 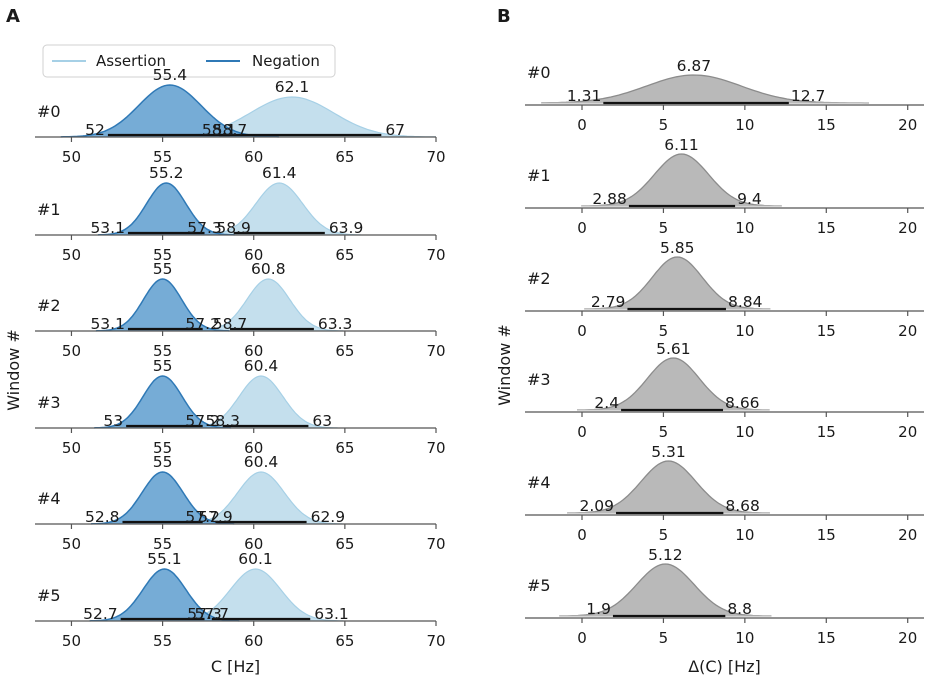 I want to click on assertion-hdi-low-label: 57.9, so click(x=215, y=517).